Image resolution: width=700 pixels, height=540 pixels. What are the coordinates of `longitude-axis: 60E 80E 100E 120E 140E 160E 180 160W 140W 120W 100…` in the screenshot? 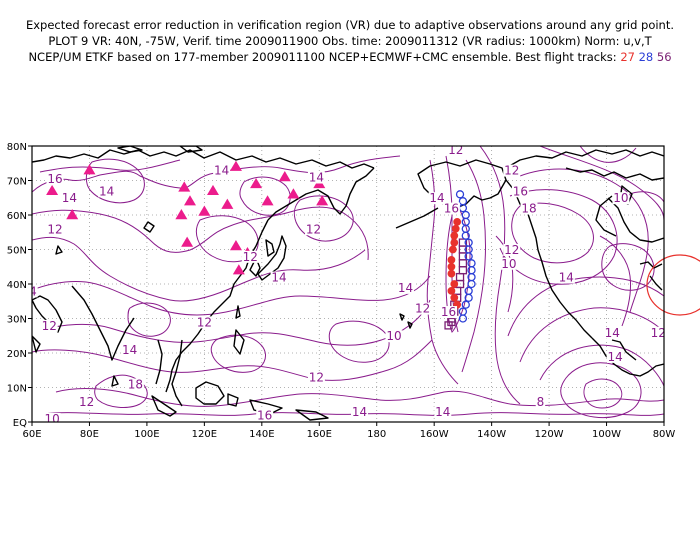 It's located at (348, 431).